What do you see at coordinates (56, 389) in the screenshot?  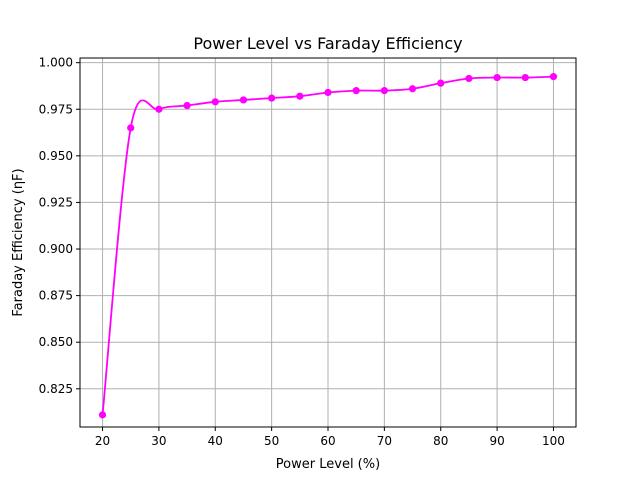 I see `y-tick-label: 0.825` at bounding box center [56, 389].